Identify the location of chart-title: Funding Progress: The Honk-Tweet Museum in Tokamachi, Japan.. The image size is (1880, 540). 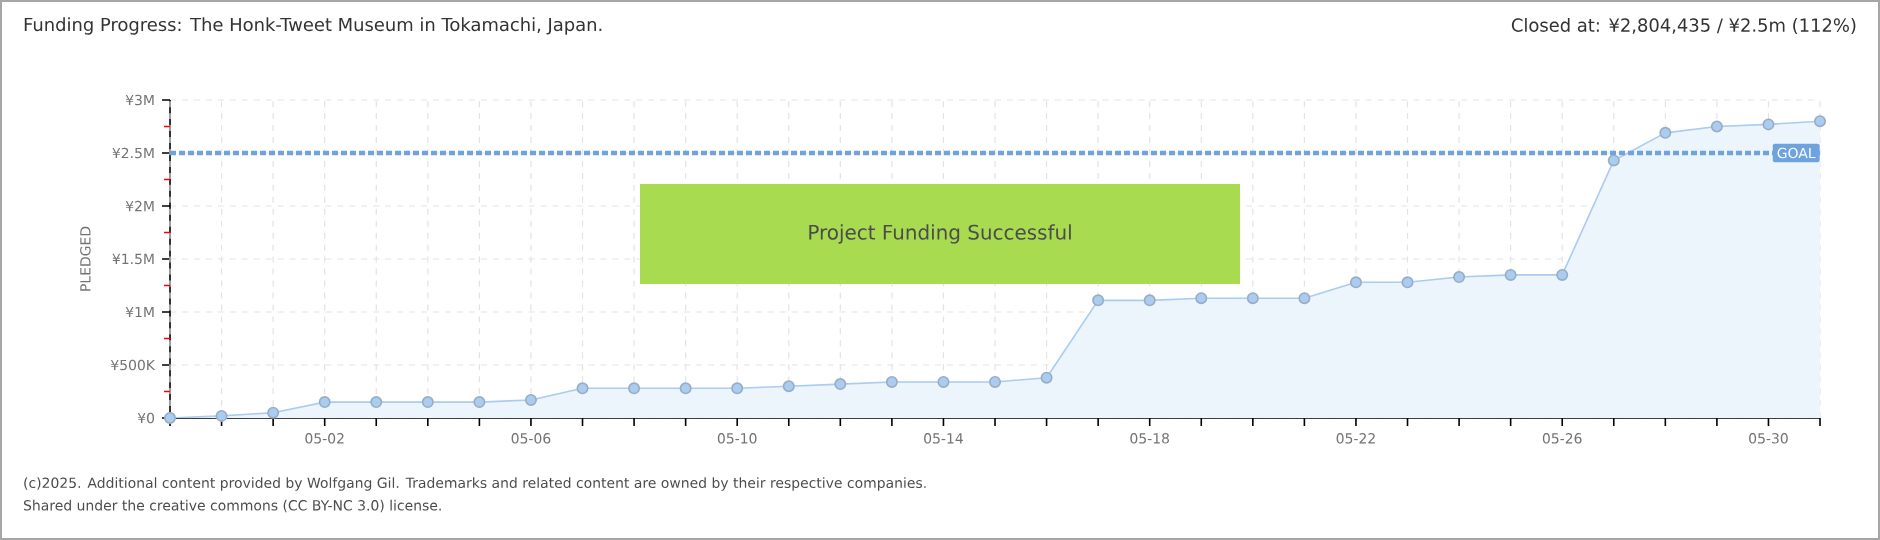
(313, 26).